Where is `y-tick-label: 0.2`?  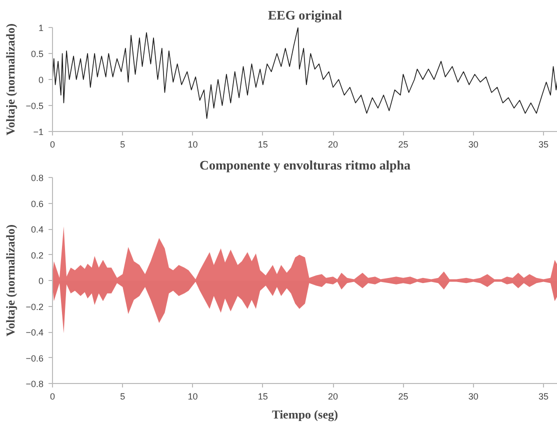
y-tick-label: 0.2 is located at coordinates (37, 255).